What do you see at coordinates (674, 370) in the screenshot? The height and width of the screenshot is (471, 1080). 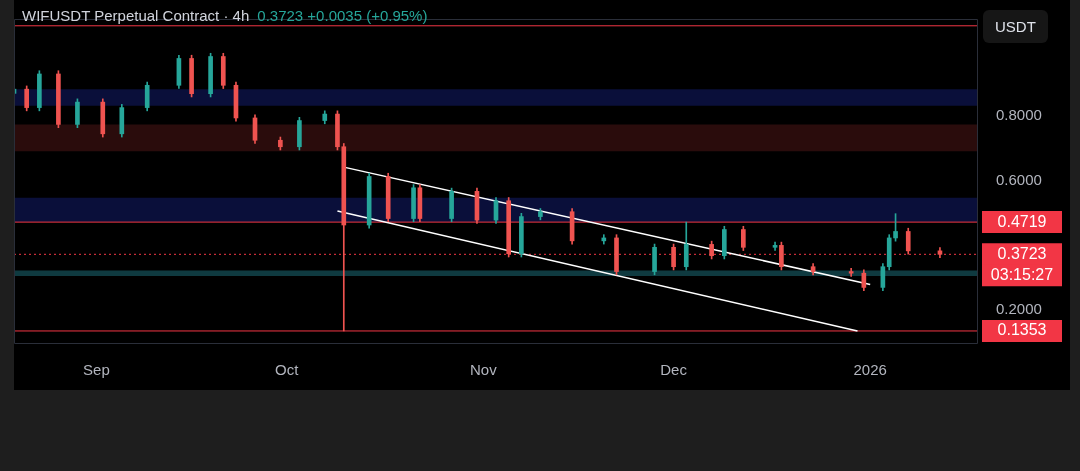 I see `x-tick-label: Dec` at bounding box center [674, 370].